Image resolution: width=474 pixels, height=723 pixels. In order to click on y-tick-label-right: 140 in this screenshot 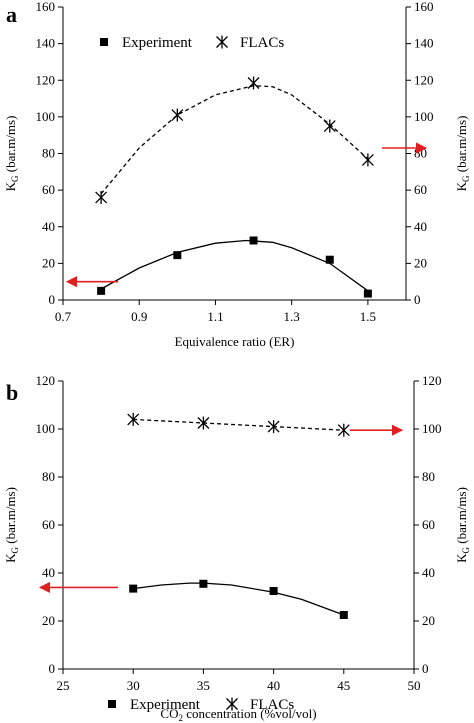, I will do `click(424, 43)`.